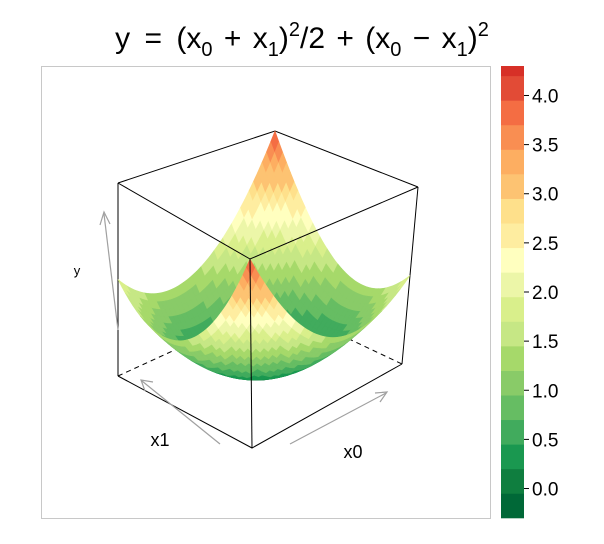 This screenshot has height=544, width=604. Describe the element at coordinates (302, 41) in the screenshot. I see `chart-title: y = (x0 + x1)2/2 + (x0 − x1)2` at that location.